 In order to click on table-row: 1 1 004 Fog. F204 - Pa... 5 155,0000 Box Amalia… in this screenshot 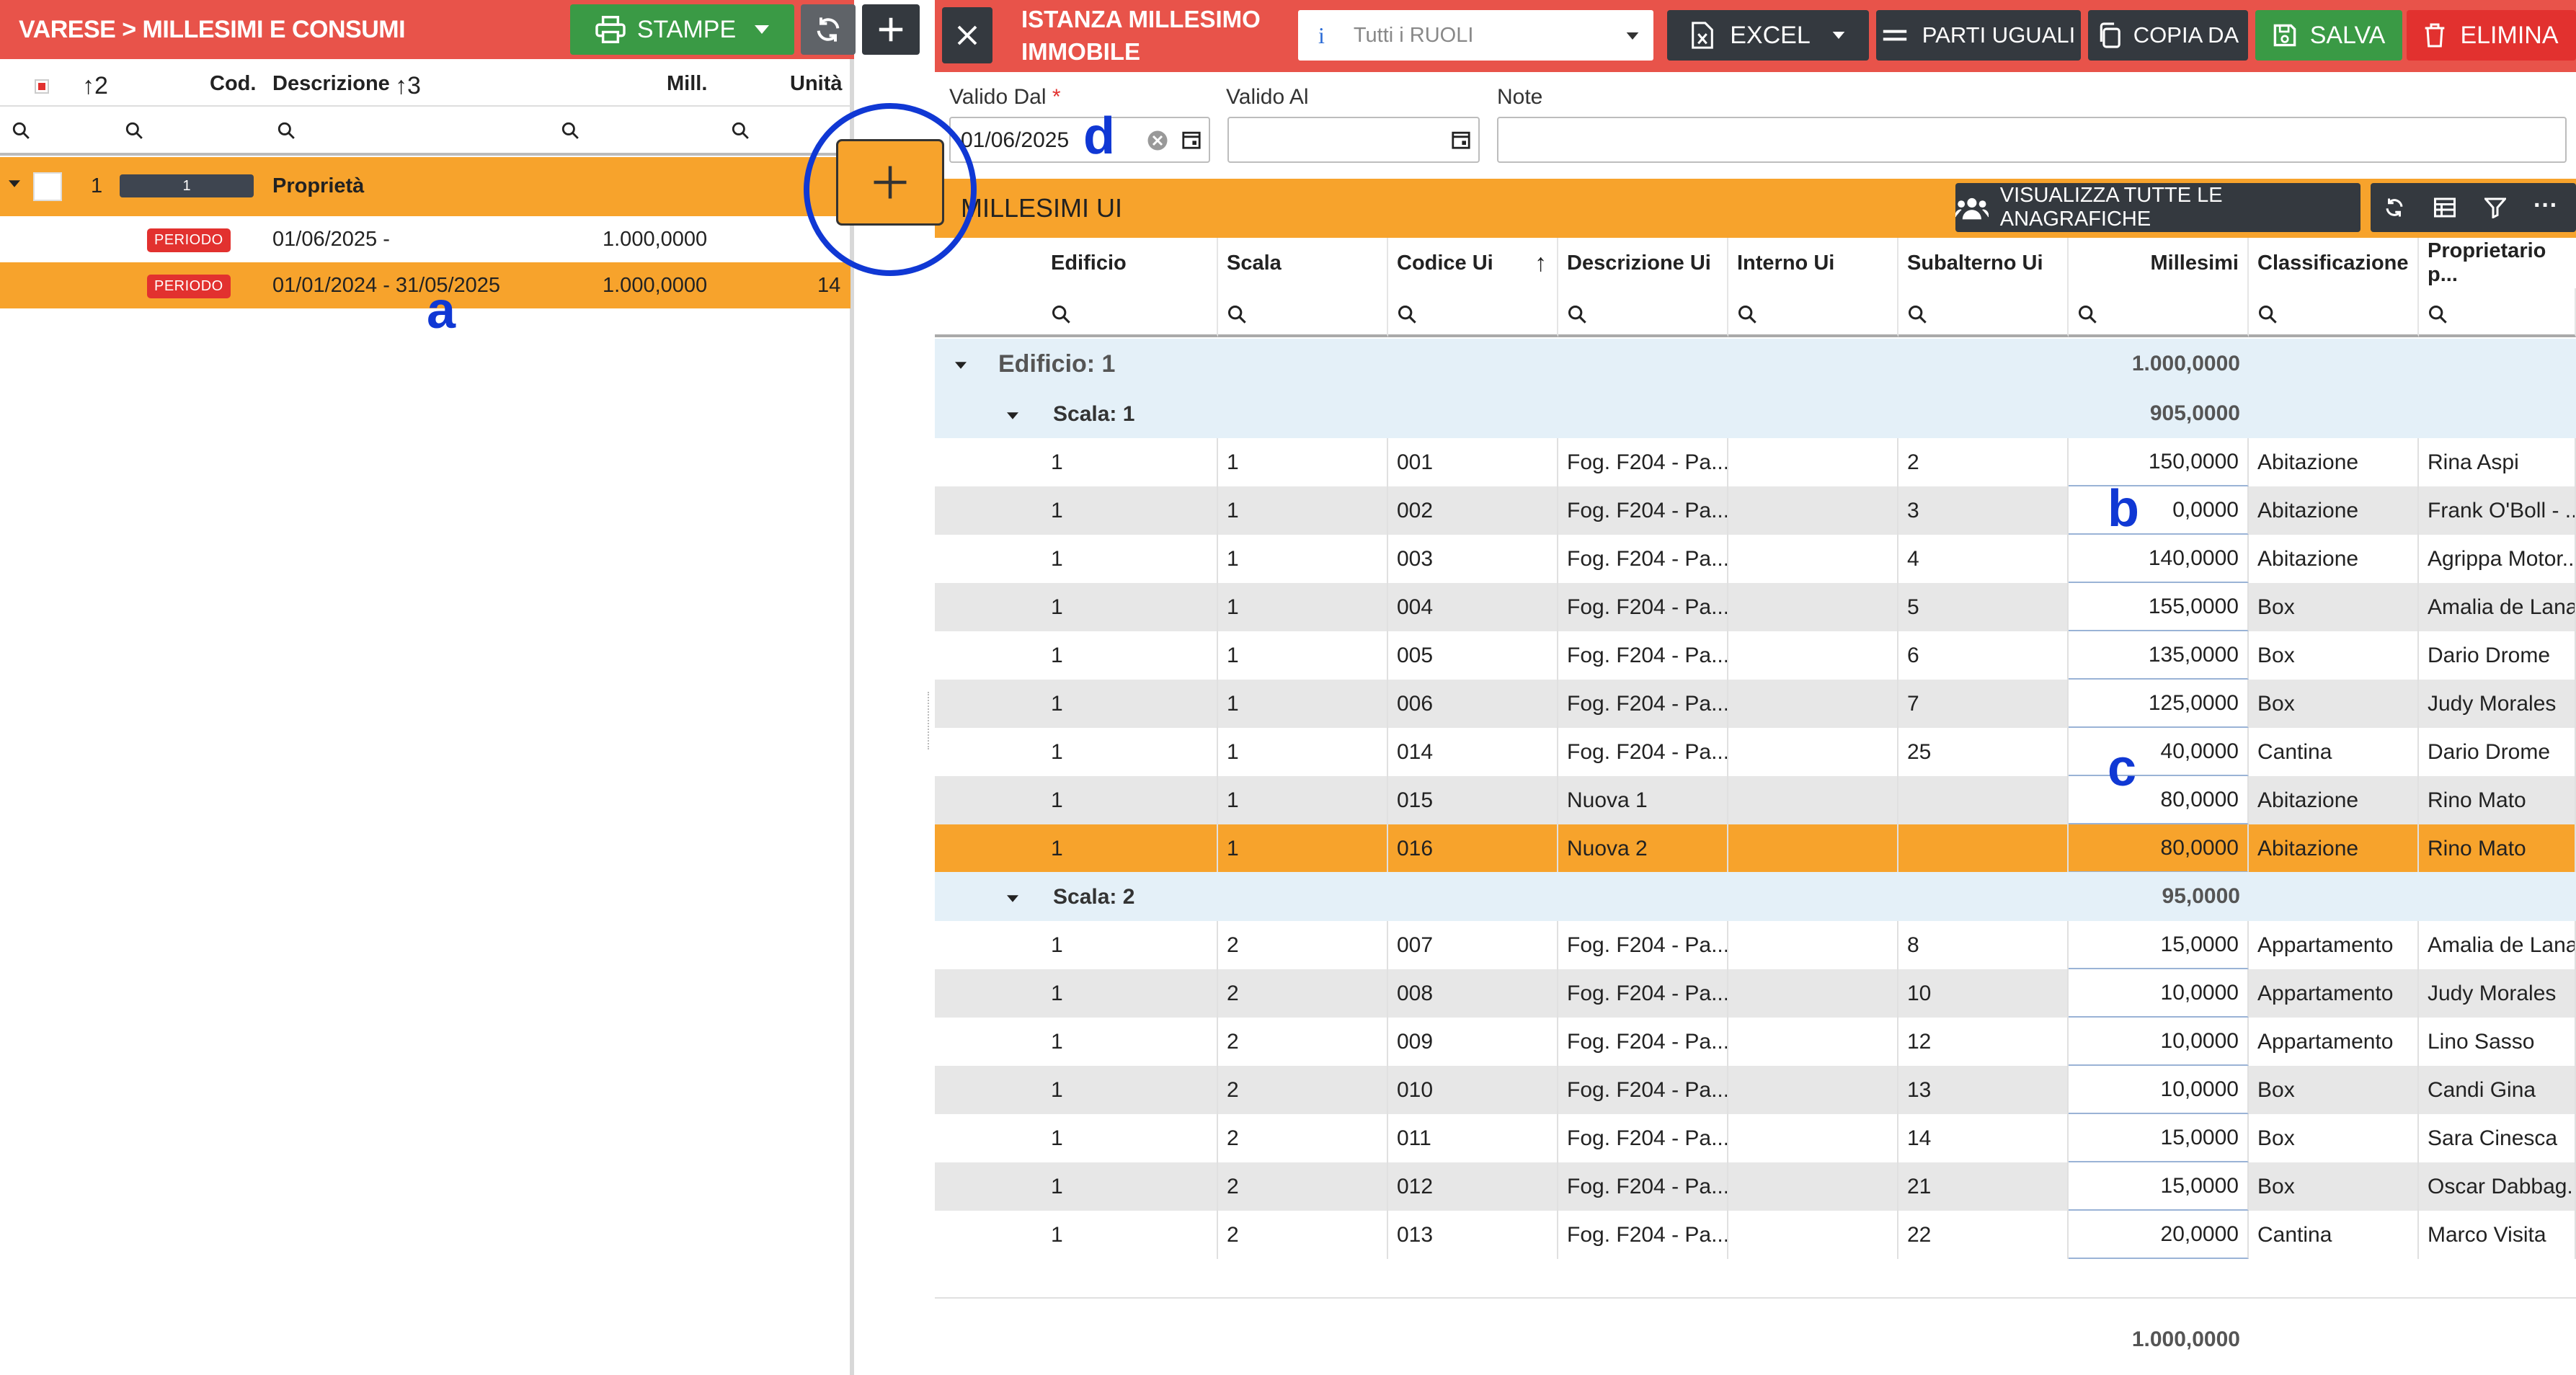, I will do `click(1755, 607)`.